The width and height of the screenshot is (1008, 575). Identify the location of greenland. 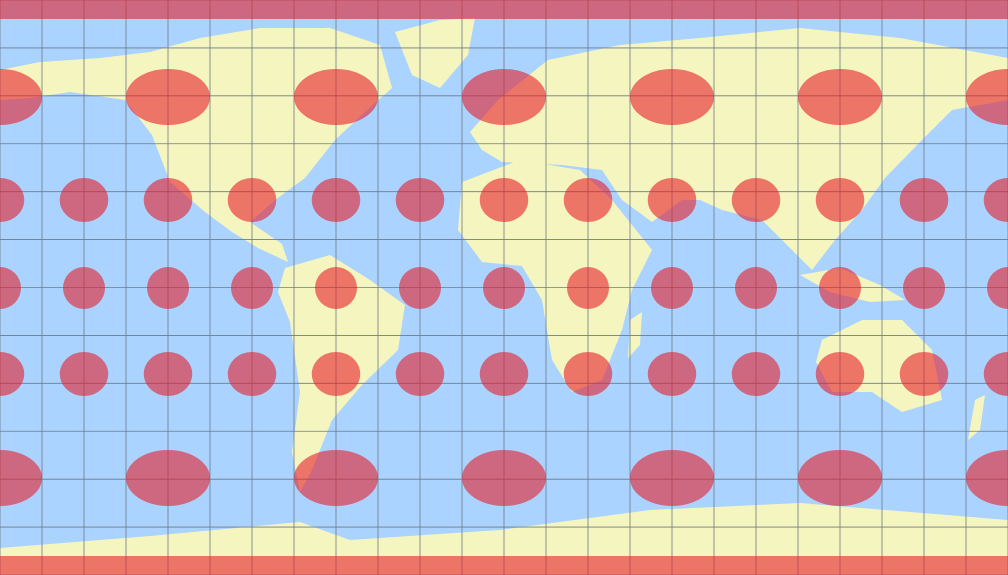
(435, 53).